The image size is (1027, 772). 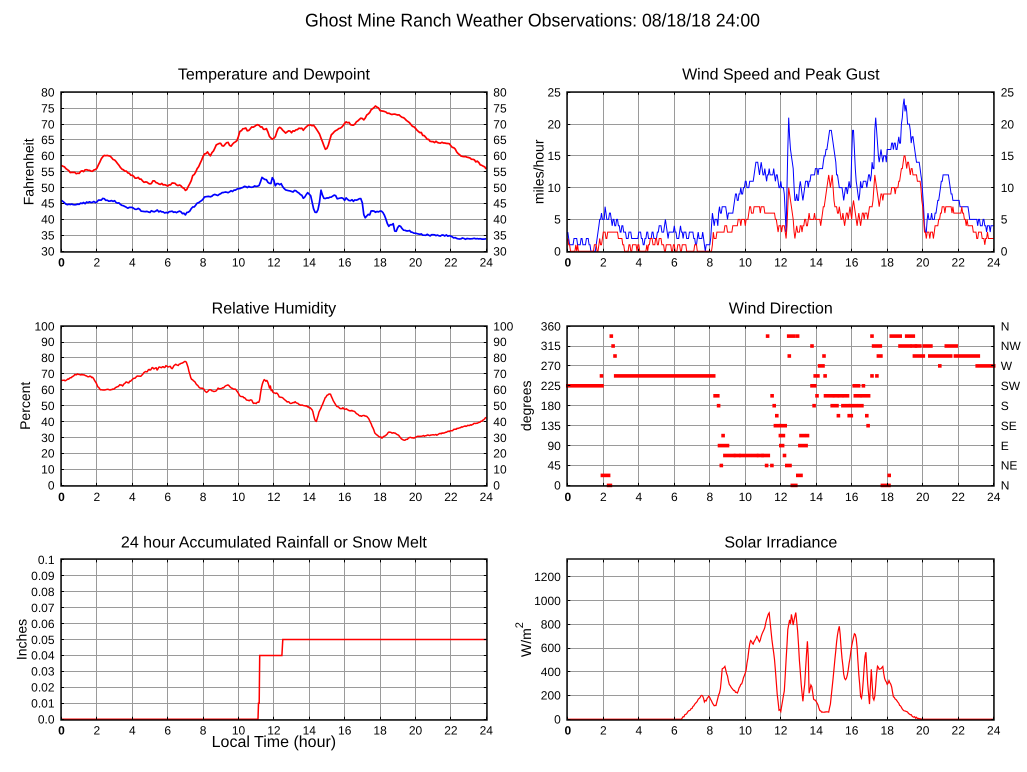 I want to click on svg-text: 180, so click(x=551, y=406).